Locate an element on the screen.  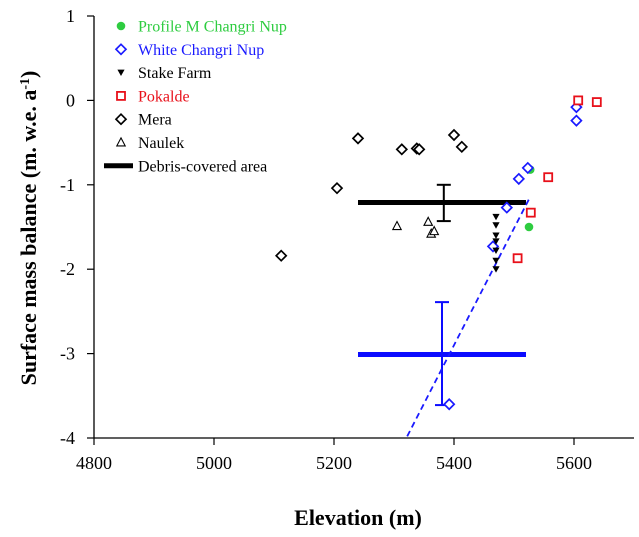
x-tick-label: 5600 is located at coordinates (574, 463).